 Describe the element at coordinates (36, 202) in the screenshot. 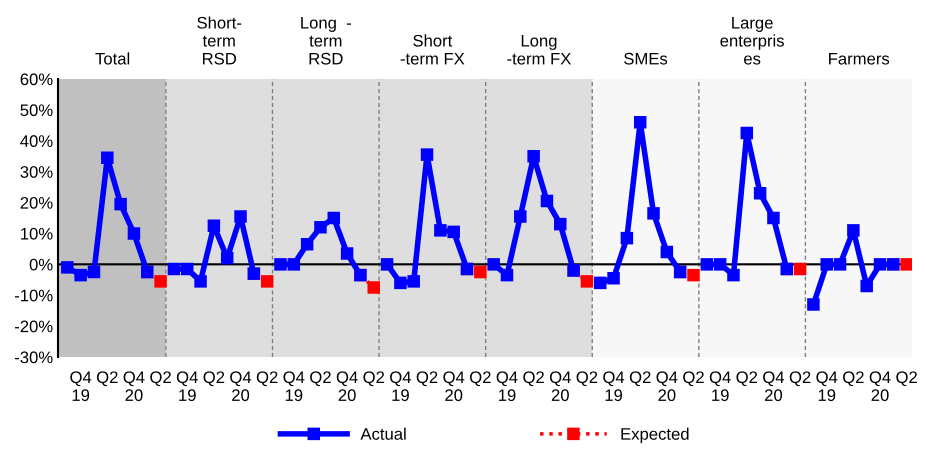

I see `y-tick-label: 20%` at that location.